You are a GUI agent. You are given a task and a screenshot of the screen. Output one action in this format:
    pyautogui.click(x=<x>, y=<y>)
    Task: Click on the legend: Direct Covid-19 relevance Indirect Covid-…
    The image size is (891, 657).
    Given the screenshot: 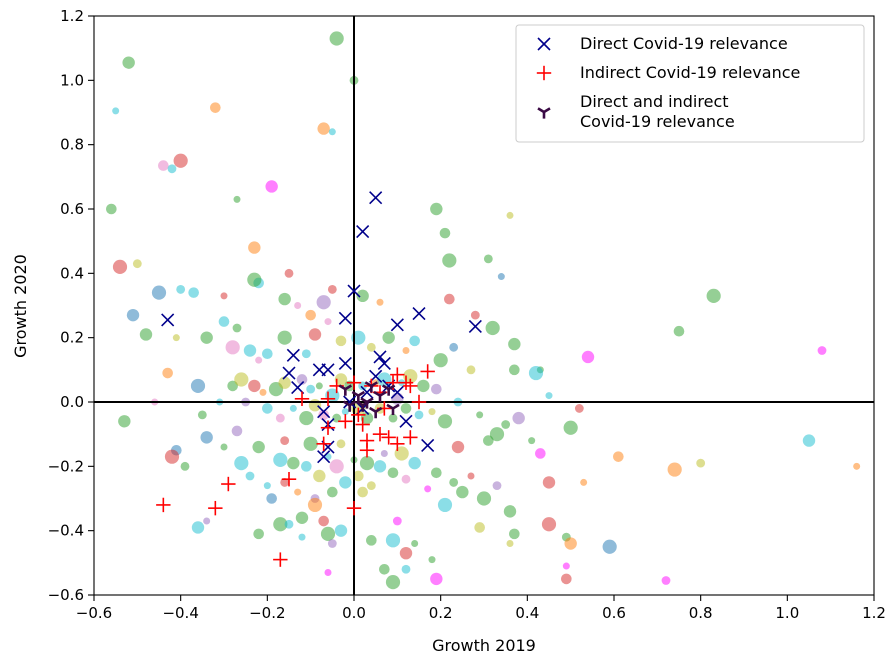 What is the action you would take?
    pyautogui.click(x=690, y=83)
    